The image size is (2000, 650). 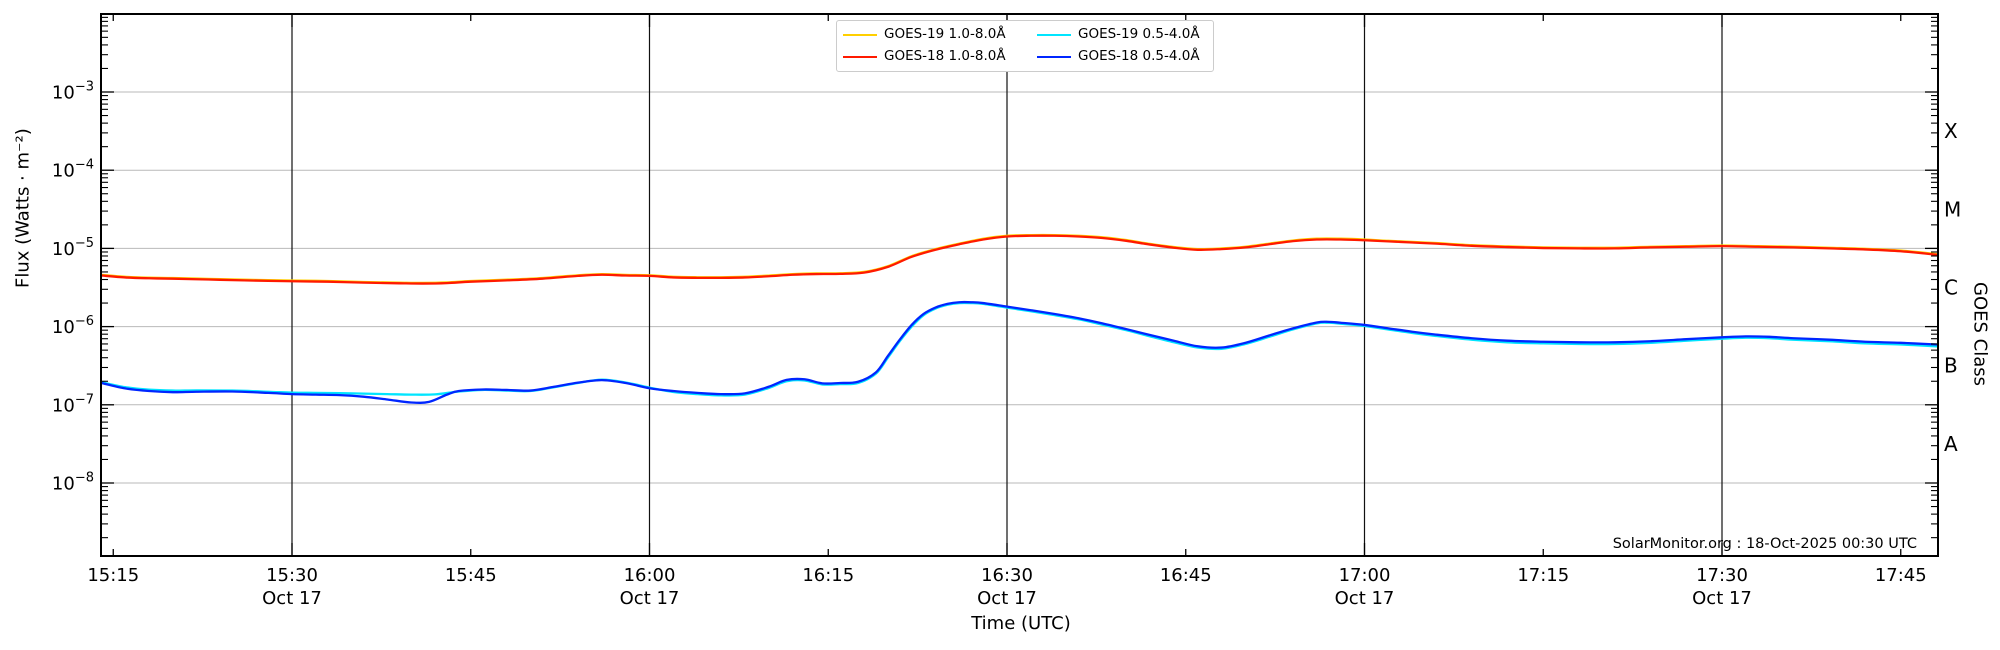 What do you see at coordinates (1186, 575) in the screenshot?
I see `x-tick-label: 16:45` at bounding box center [1186, 575].